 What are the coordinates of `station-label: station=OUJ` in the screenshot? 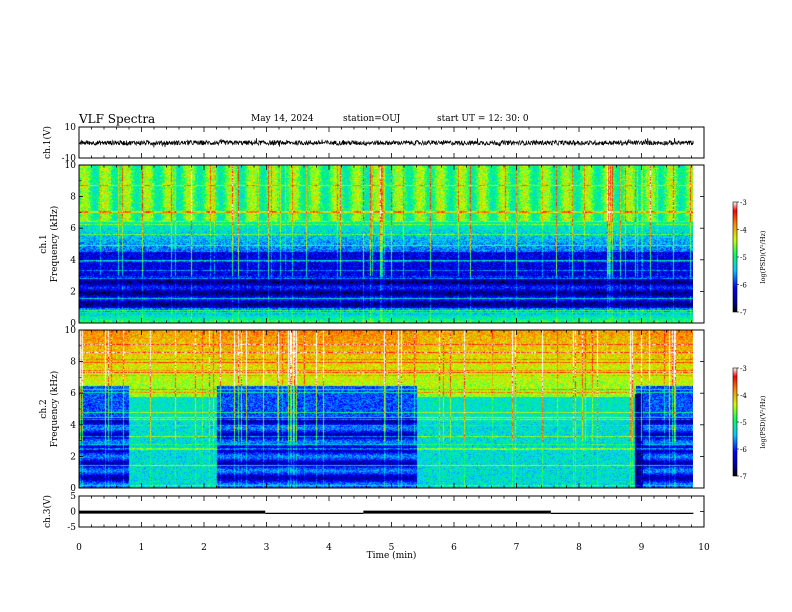 It's located at (372, 119).